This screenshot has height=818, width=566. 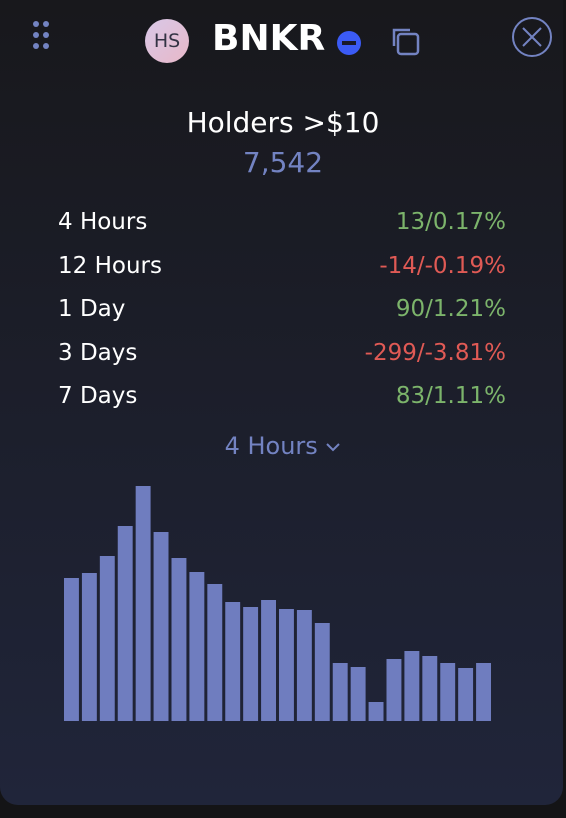 What do you see at coordinates (103, 222) in the screenshot?
I see `period-label: 4 Hours` at bounding box center [103, 222].